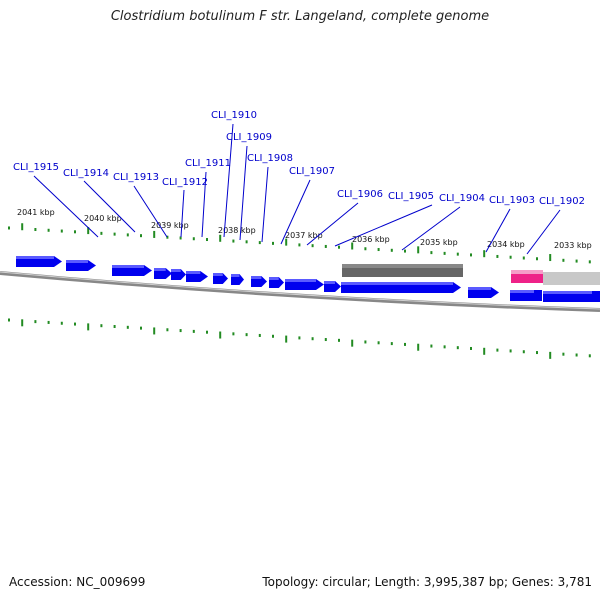 This screenshot has height=600, width=600. I want to click on scale-ticks-top, so click(299, 243).